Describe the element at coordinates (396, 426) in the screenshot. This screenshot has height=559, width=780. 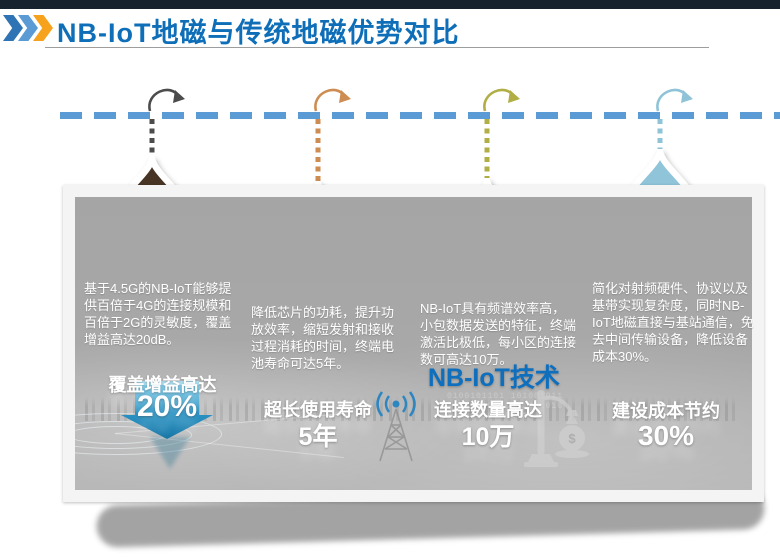
I see `antenna-icon` at that location.